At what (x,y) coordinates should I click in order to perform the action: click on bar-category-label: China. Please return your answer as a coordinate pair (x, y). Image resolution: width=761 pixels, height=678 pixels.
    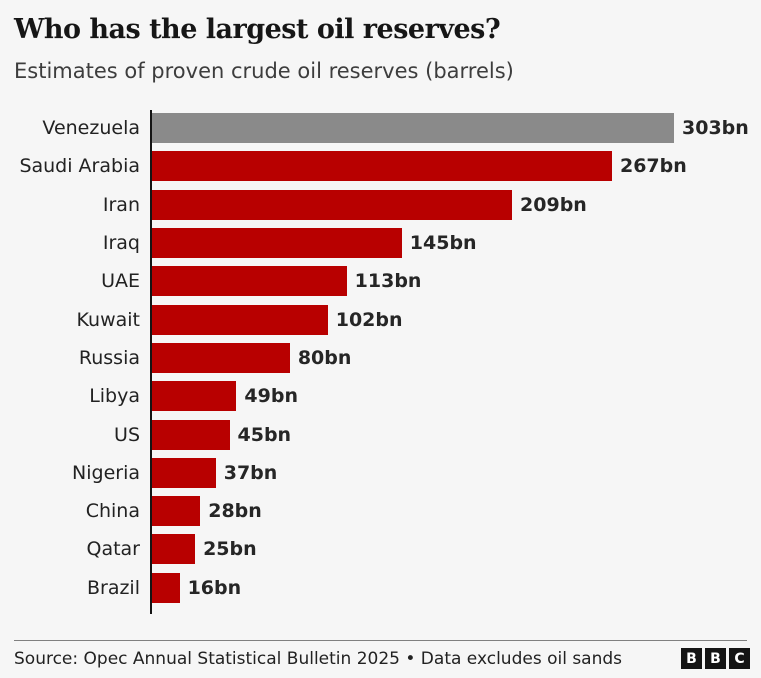
    Looking at the image, I should click on (112, 511).